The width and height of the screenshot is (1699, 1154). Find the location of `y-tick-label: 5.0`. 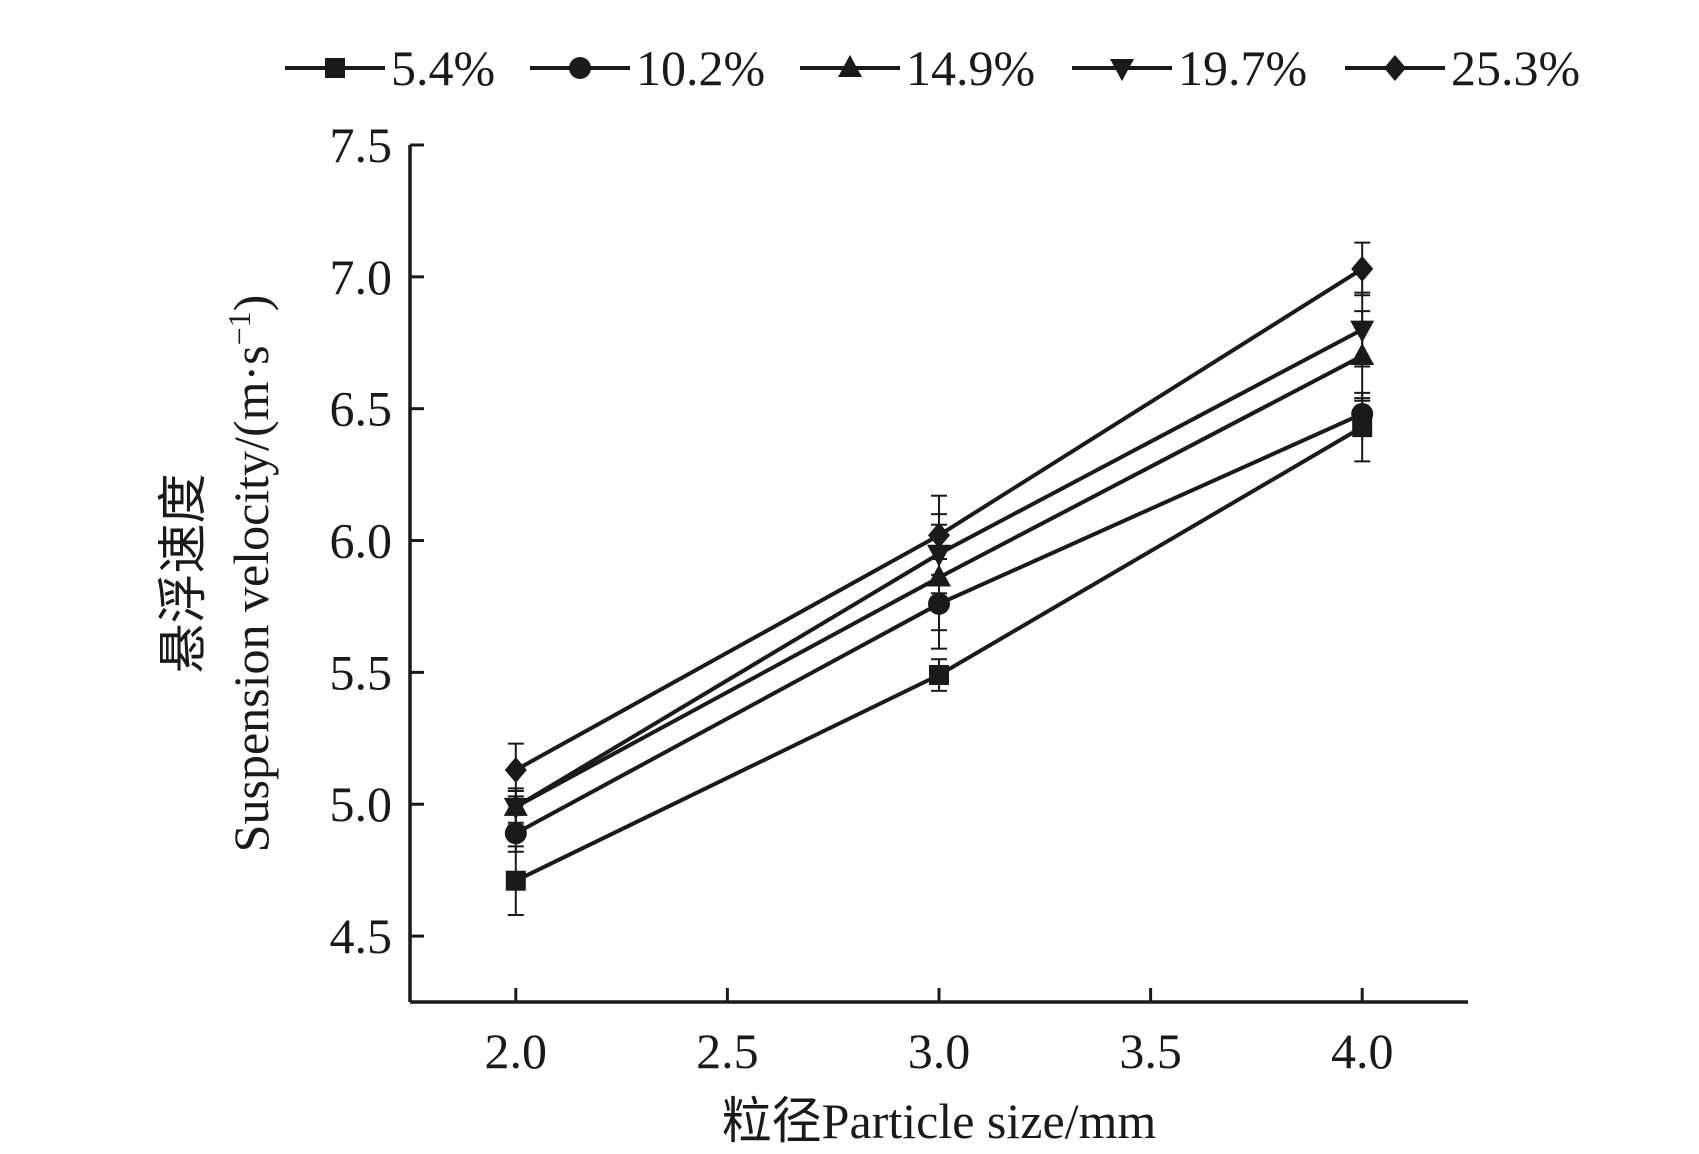

y-tick-label: 5.0 is located at coordinates (361, 804).